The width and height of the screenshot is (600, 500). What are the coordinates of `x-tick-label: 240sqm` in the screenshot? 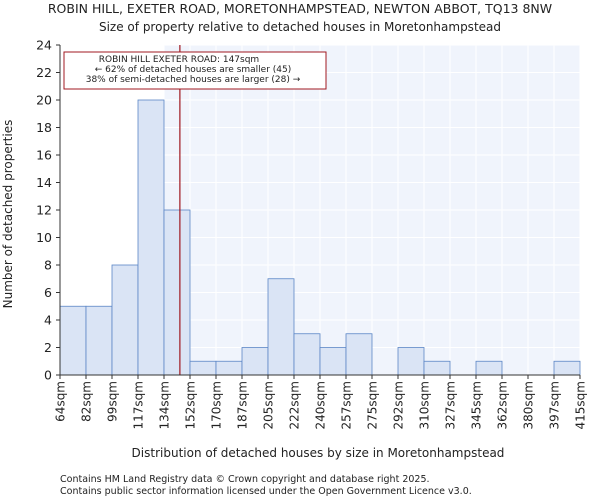 It's located at (321, 405).